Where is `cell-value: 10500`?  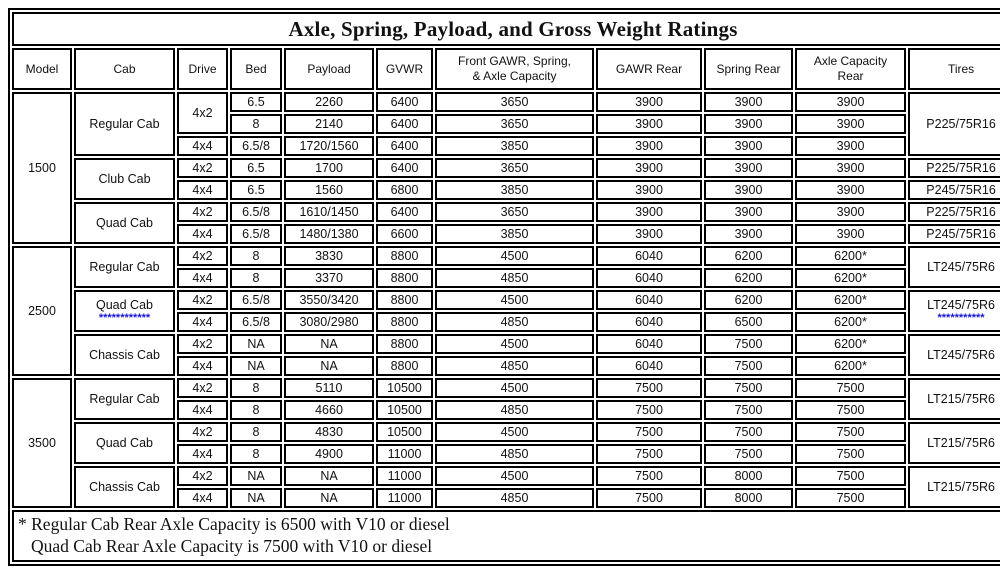
cell-value: 10500 is located at coordinates (404, 409).